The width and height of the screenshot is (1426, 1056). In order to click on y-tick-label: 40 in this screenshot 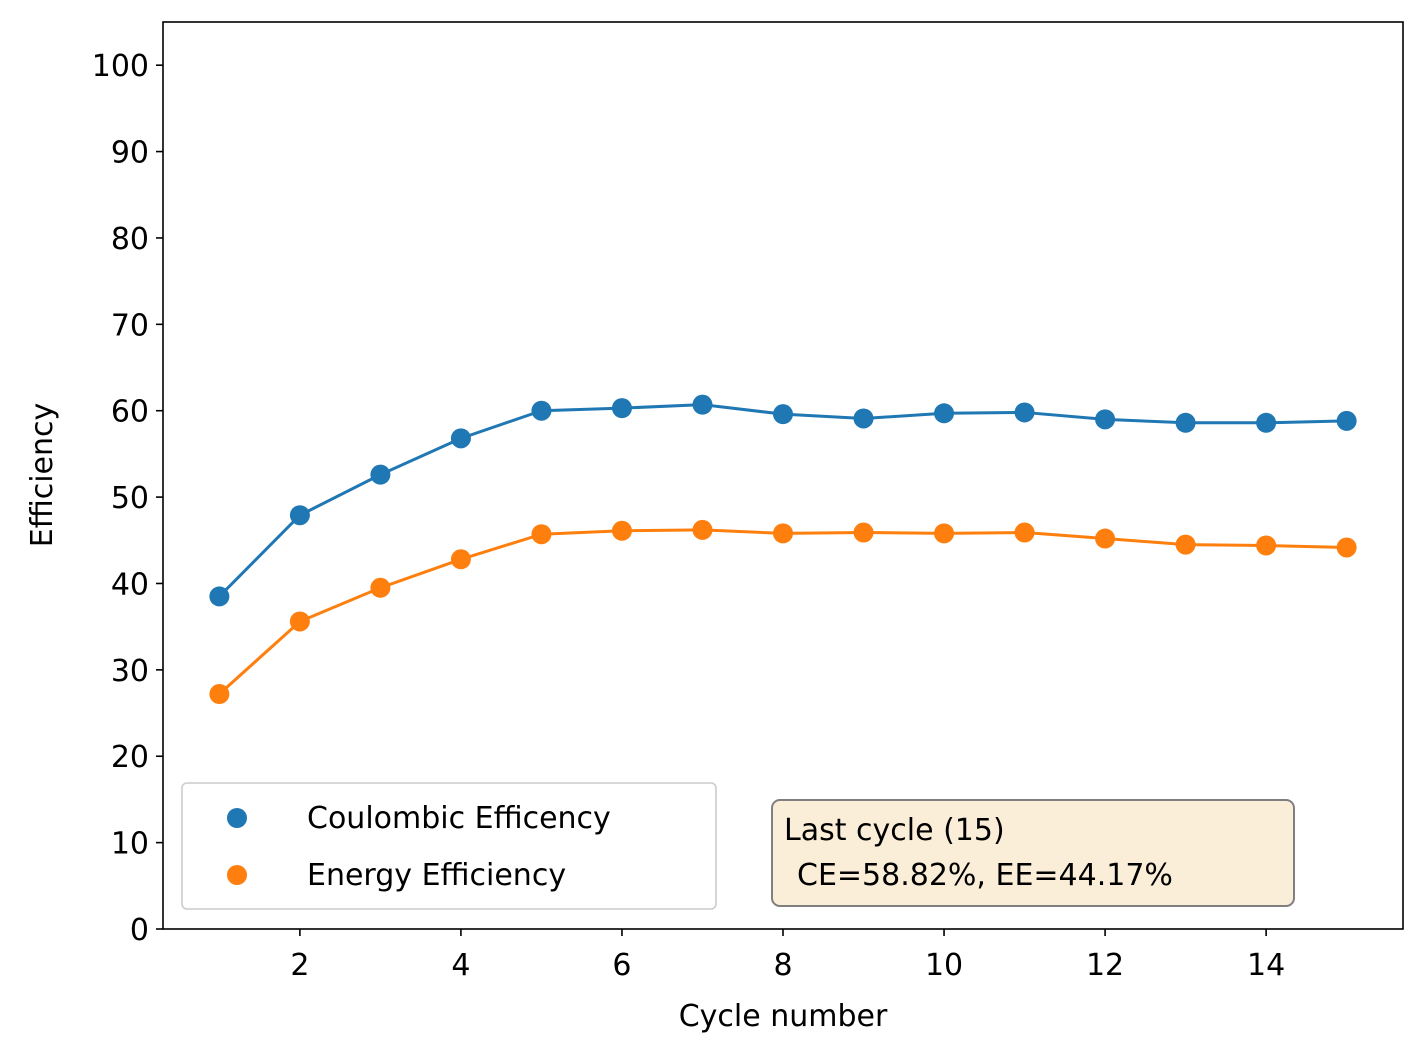, I will do `click(130, 584)`.